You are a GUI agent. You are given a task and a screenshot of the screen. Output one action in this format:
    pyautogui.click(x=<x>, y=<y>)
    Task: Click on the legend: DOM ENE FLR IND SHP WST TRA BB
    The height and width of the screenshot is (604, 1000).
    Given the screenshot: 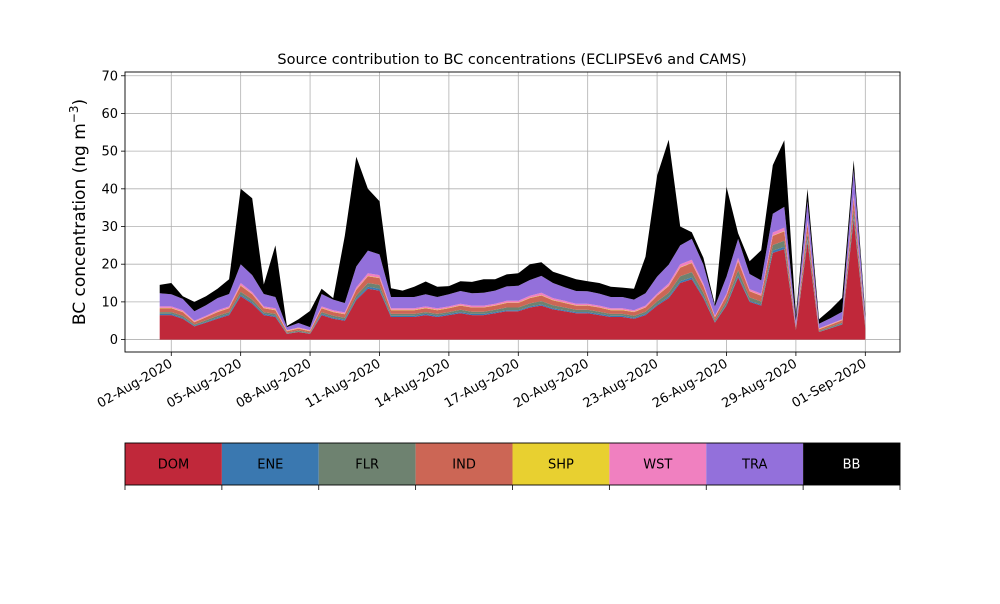 What is the action you would take?
    pyautogui.click(x=512, y=466)
    